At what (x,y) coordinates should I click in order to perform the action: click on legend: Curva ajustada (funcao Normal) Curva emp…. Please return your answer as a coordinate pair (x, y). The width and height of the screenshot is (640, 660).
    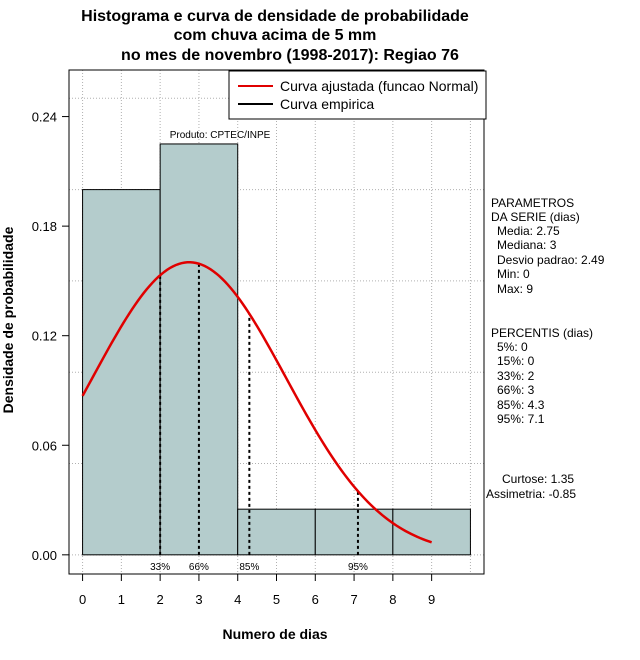
    Looking at the image, I should click on (357, 95).